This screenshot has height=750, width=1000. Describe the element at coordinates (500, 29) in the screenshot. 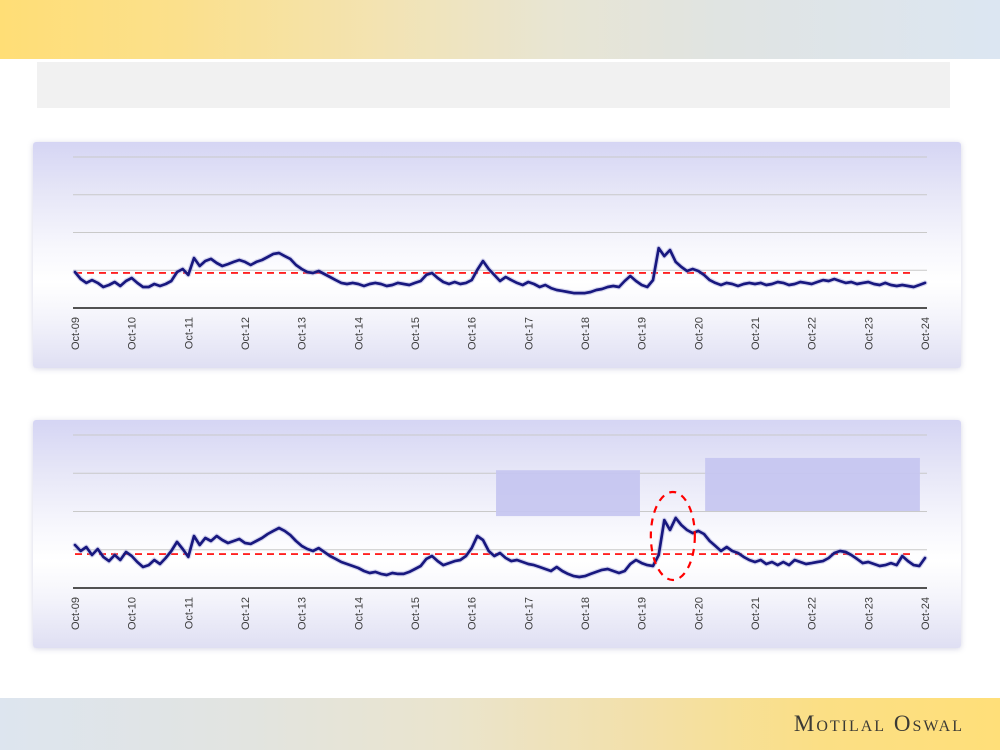

I see `top-accent-bar` at that location.